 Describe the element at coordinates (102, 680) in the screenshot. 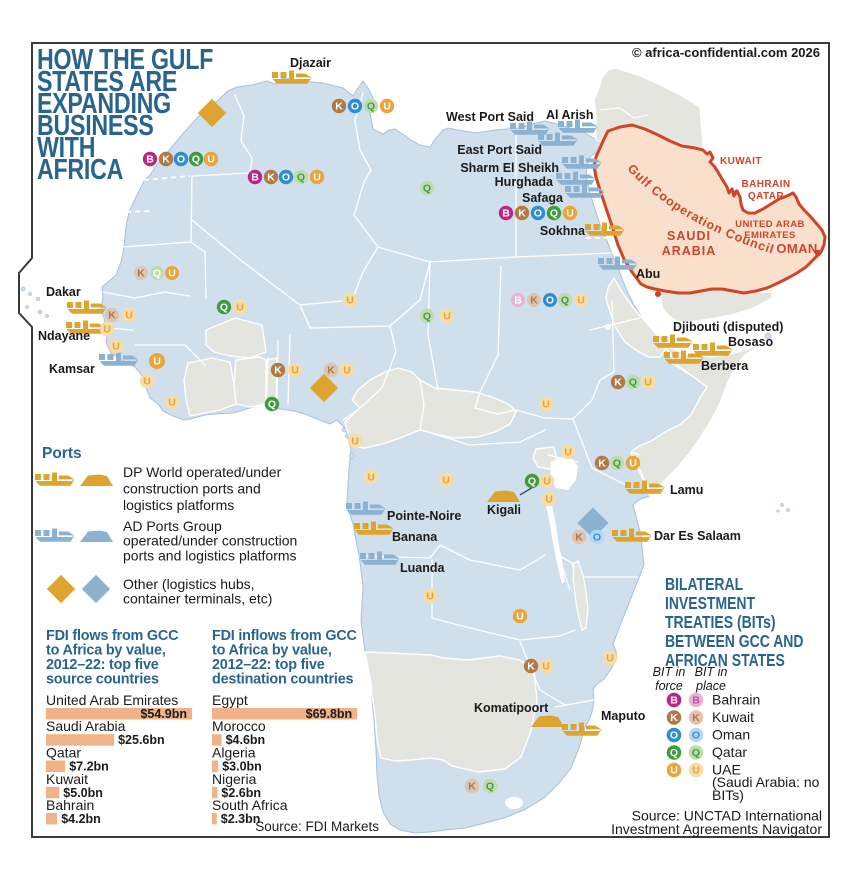

I see `svg-text: source countries` at that location.